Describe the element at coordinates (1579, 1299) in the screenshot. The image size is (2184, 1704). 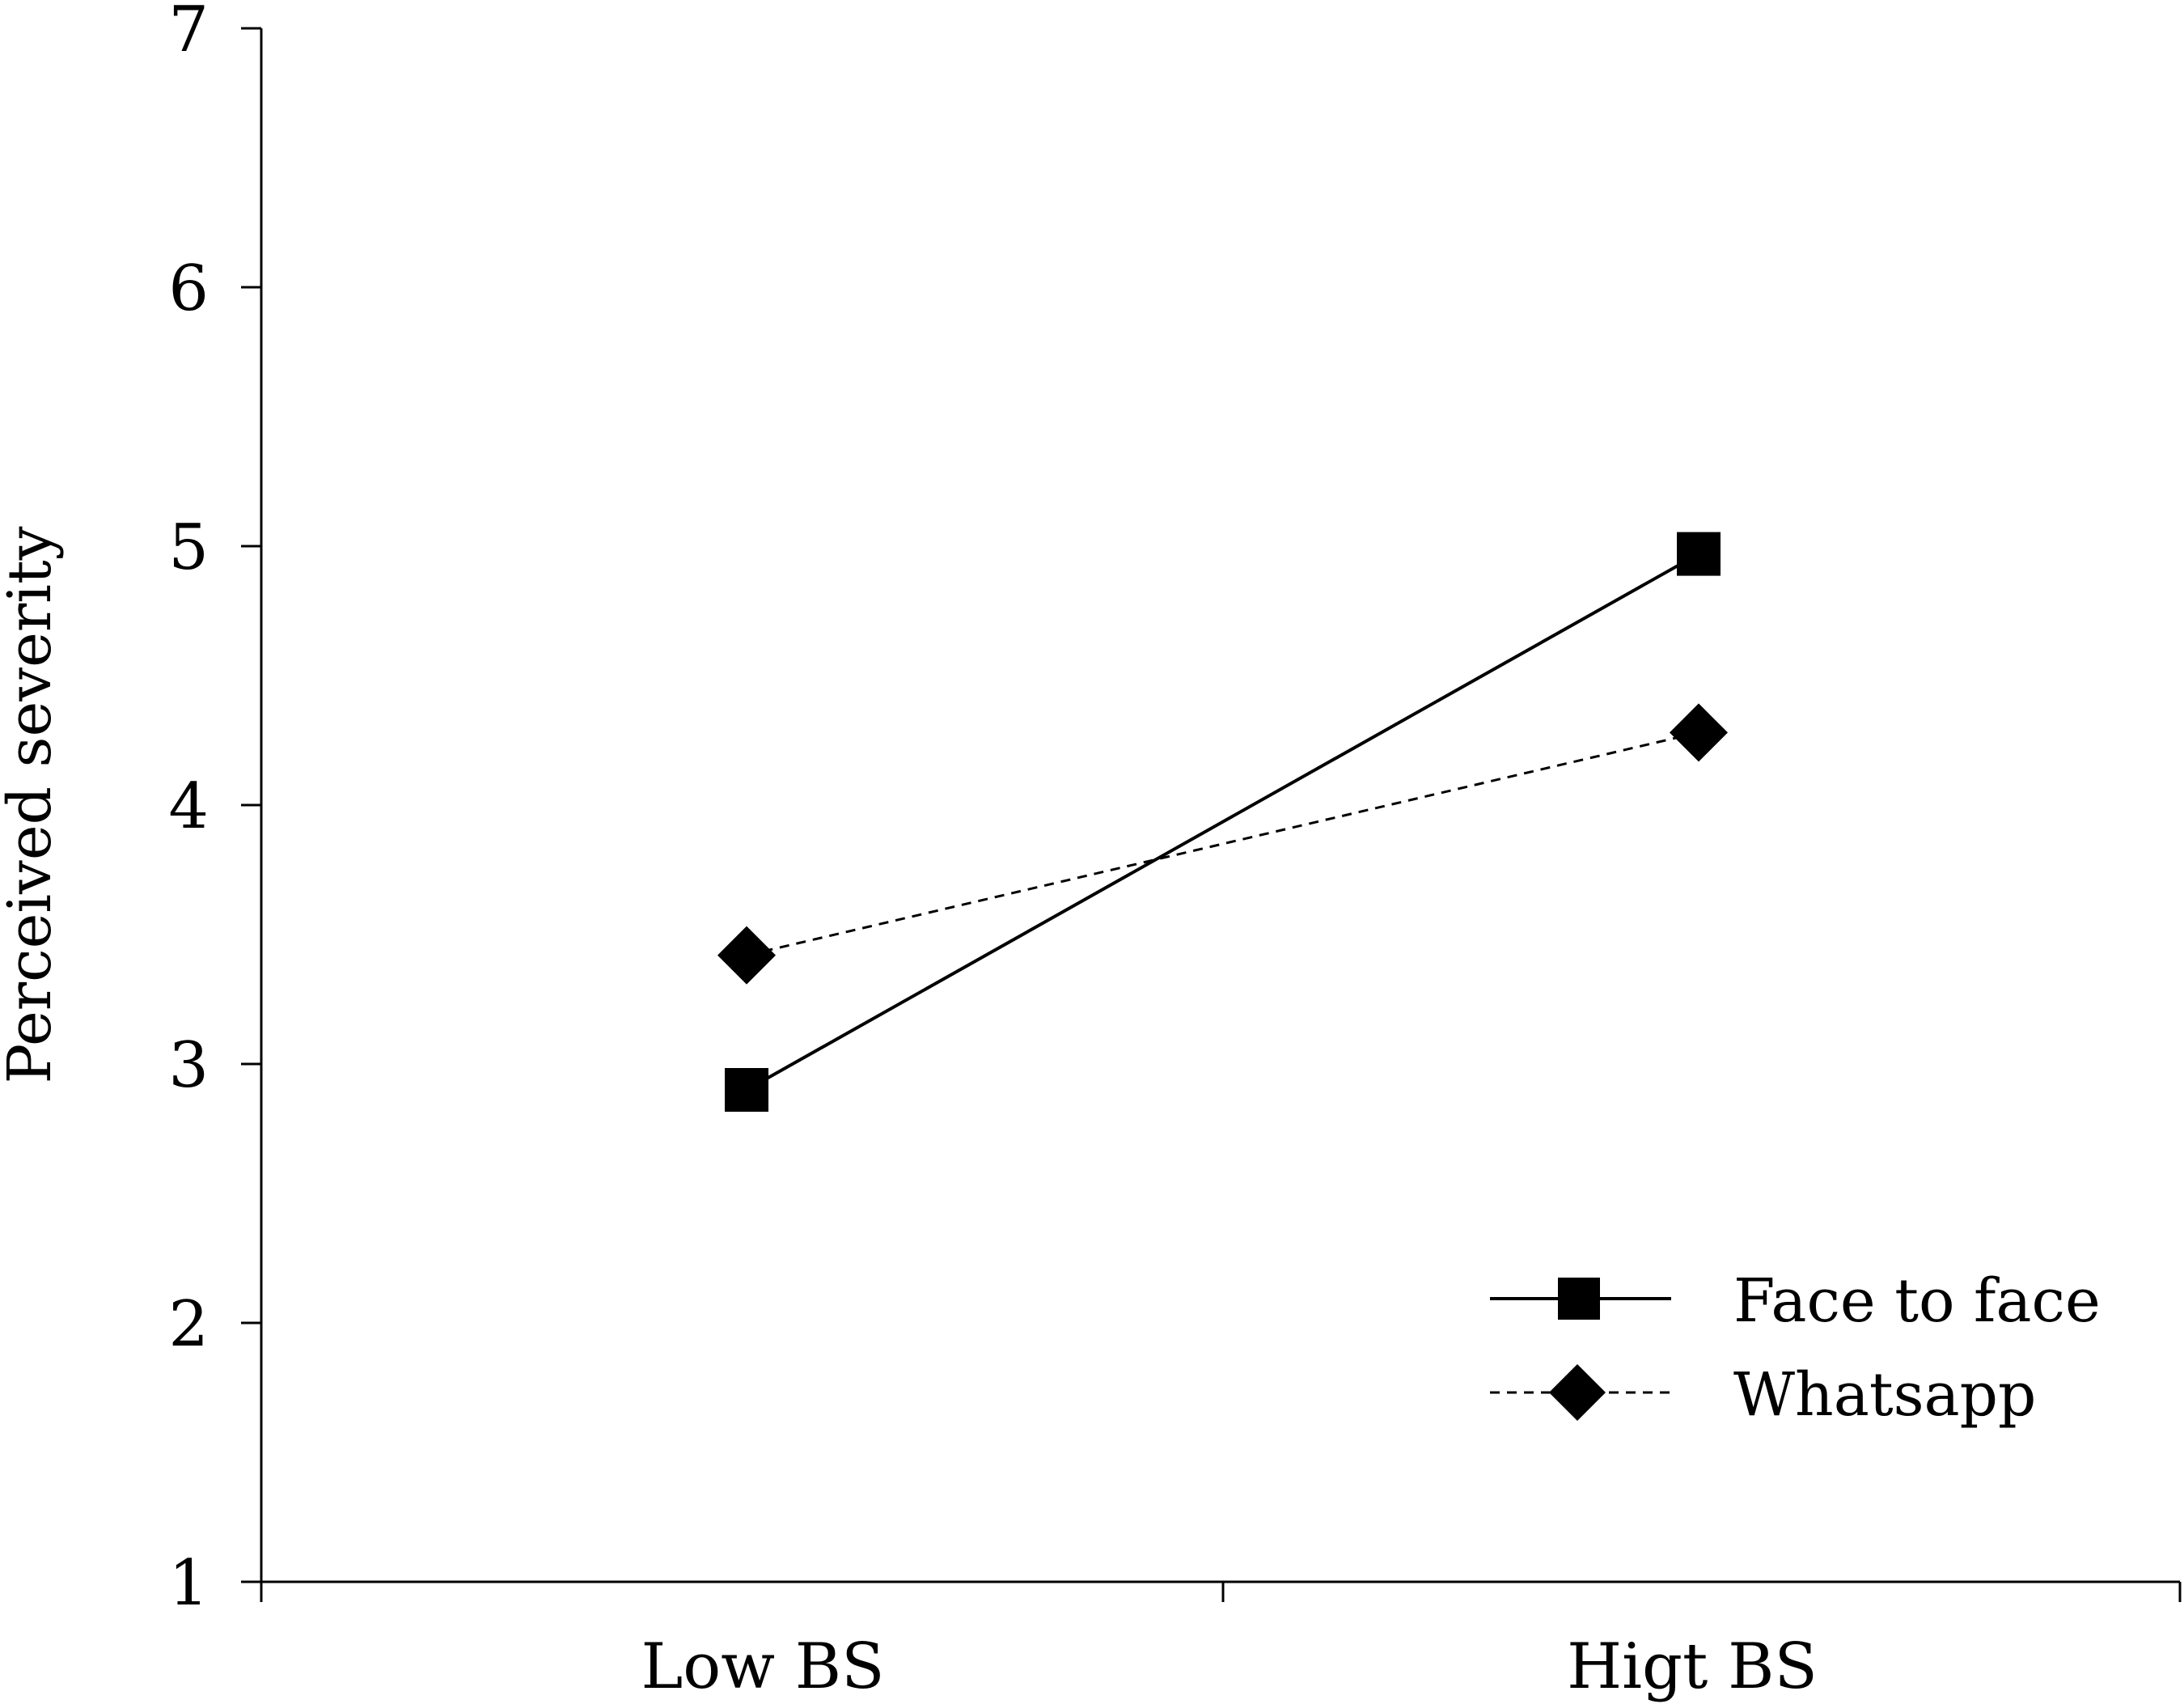
I see `legend-square-marker` at that location.